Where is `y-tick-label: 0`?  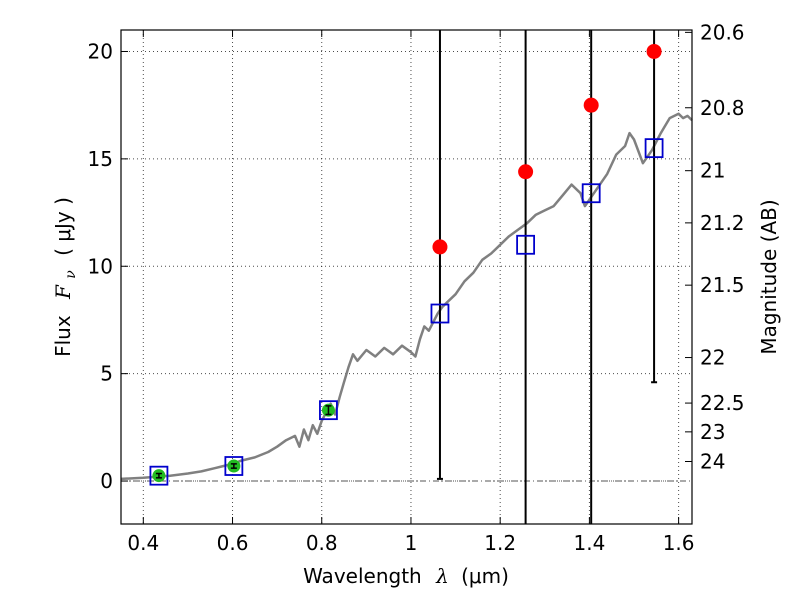 y-tick-label: 0 is located at coordinates (106, 481).